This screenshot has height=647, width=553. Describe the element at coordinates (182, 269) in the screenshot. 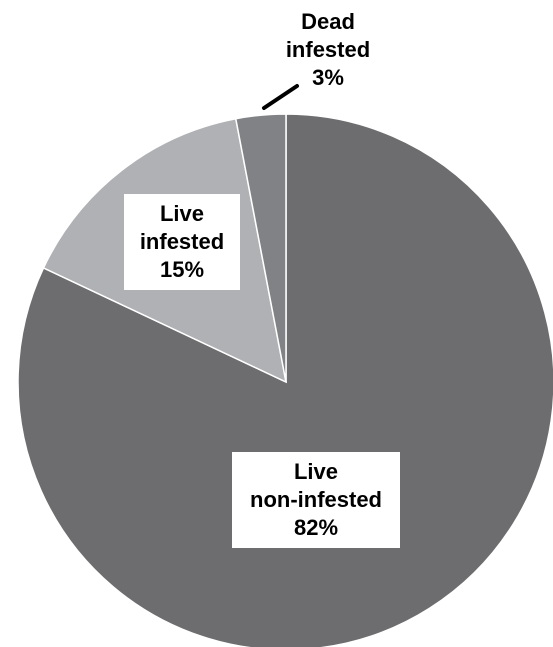

I see `slice-percent-label: 15%` at that location.